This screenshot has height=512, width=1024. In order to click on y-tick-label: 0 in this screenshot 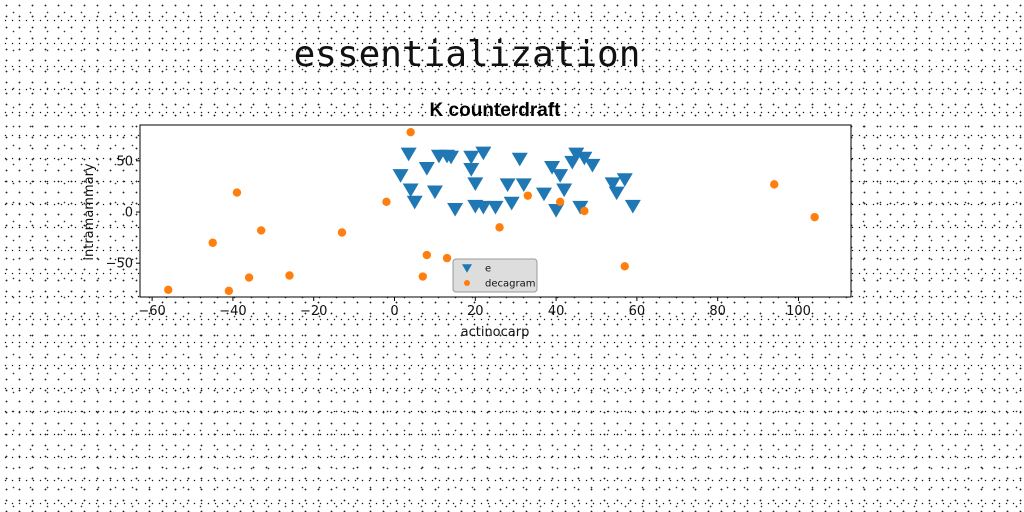, I will do `click(129, 213)`.